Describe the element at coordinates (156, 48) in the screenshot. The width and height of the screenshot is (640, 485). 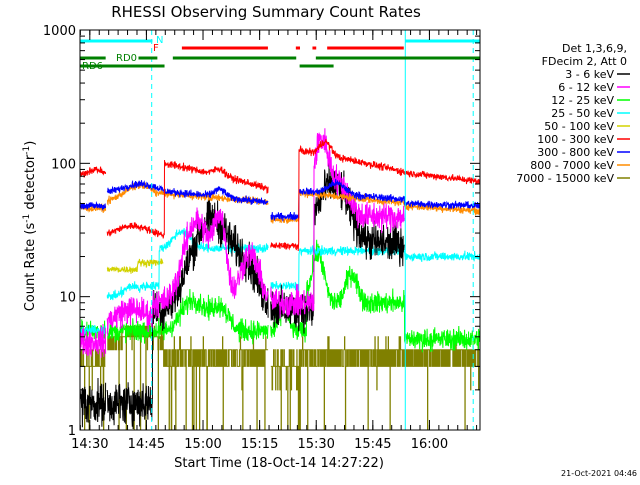
I see `flag-label-f: F` at that location.